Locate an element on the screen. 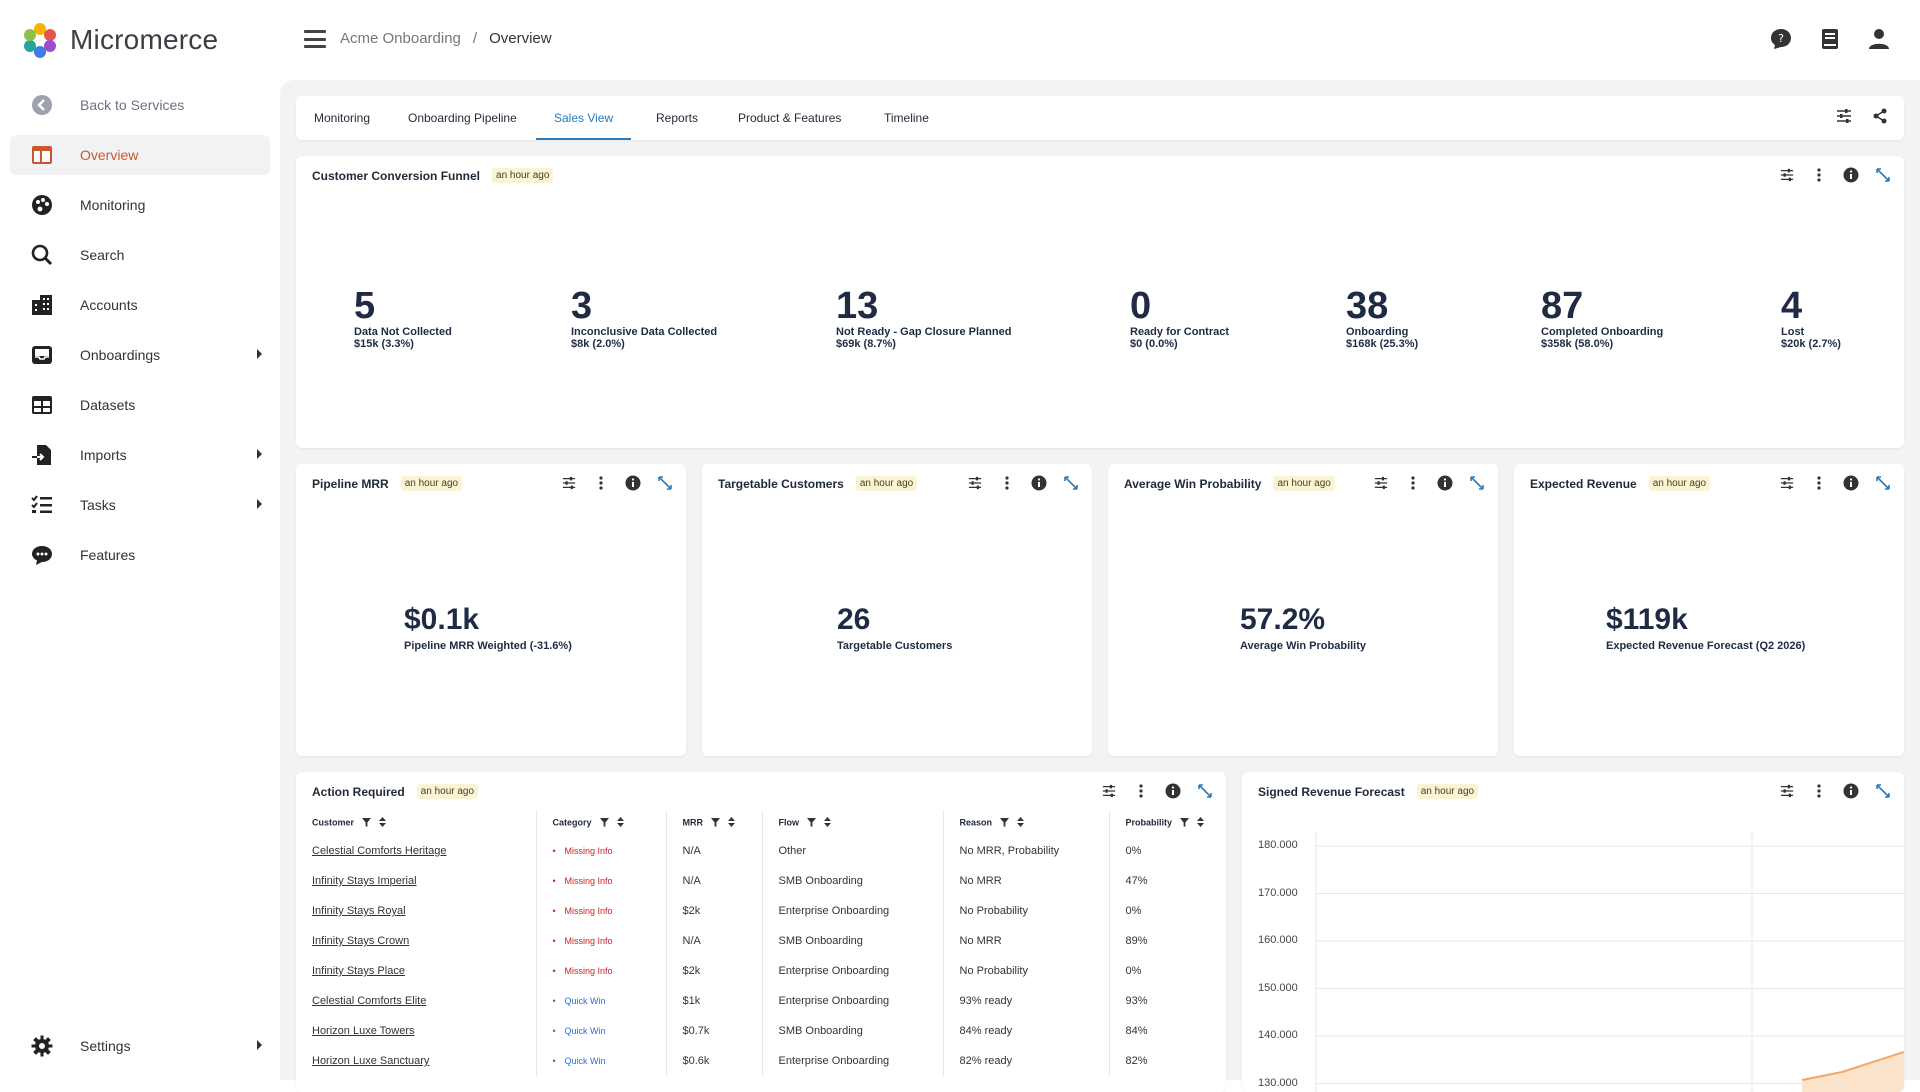 The height and width of the screenshot is (1092, 1920). sidebar-item-overview: Overview is located at coordinates (140, 155).